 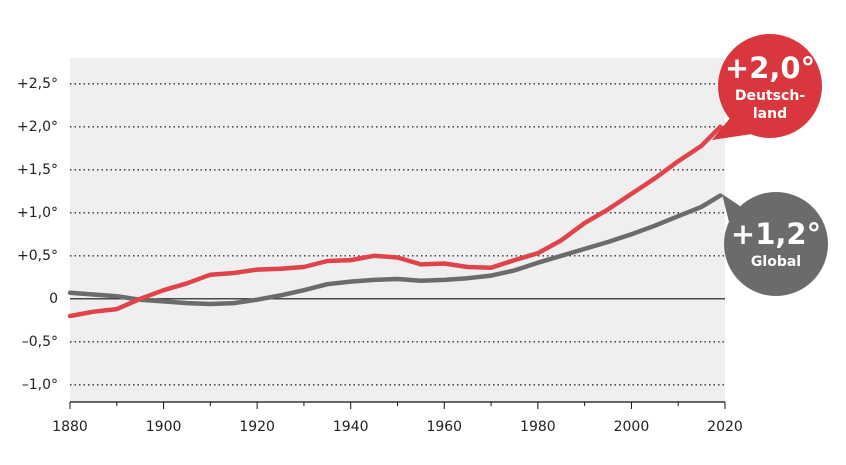 What do you see at coordinates (37, 170) in the screenshot?
I see `y-tick-label: +1,5°` at bounding box center [37, 170].